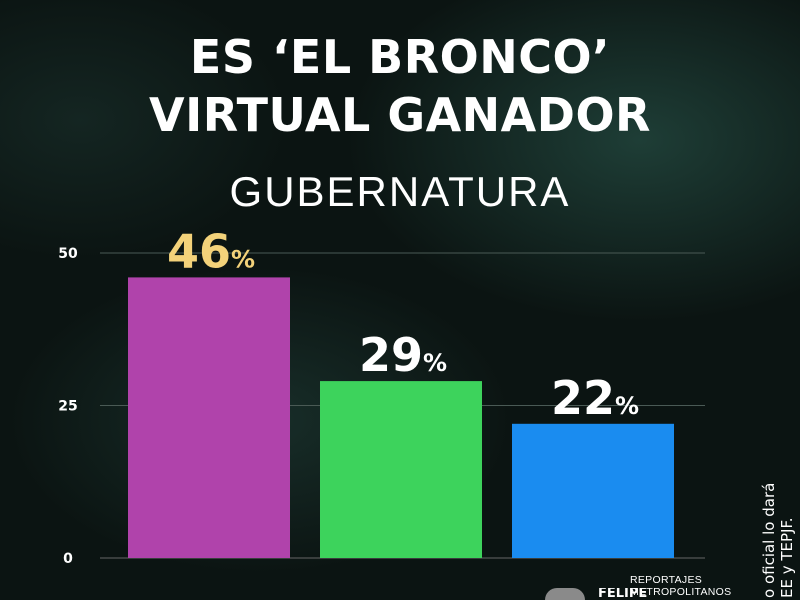  I want to click on watermark: REPORTAJES METROPOLITANOS, so click(681, 586).